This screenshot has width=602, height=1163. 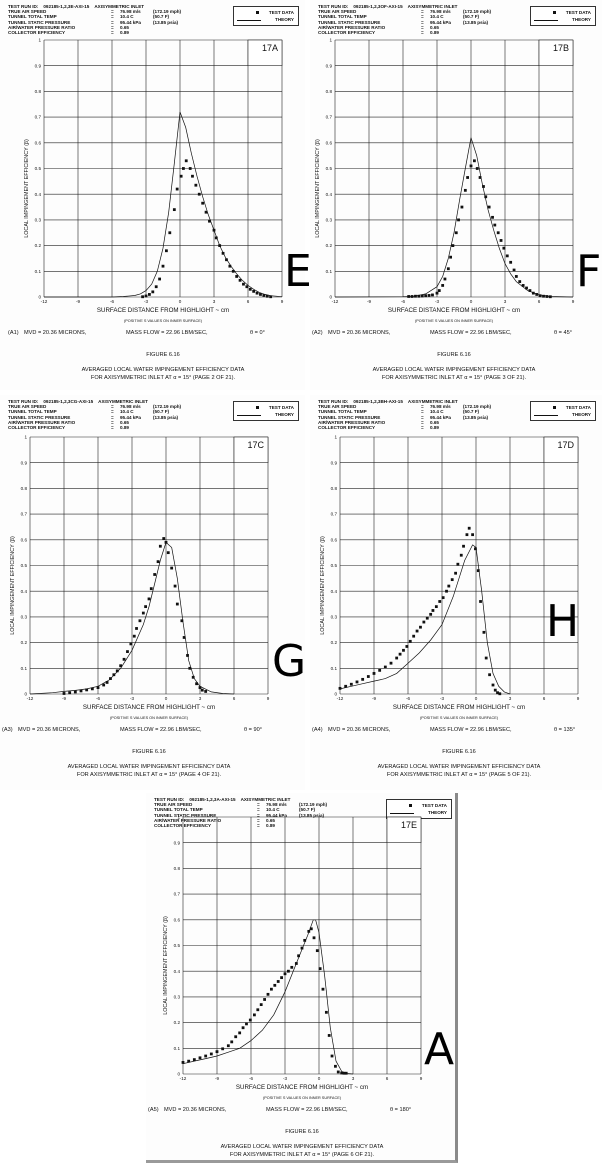 I want to click on x-tick-label: -6, so click(x=112, y=301).